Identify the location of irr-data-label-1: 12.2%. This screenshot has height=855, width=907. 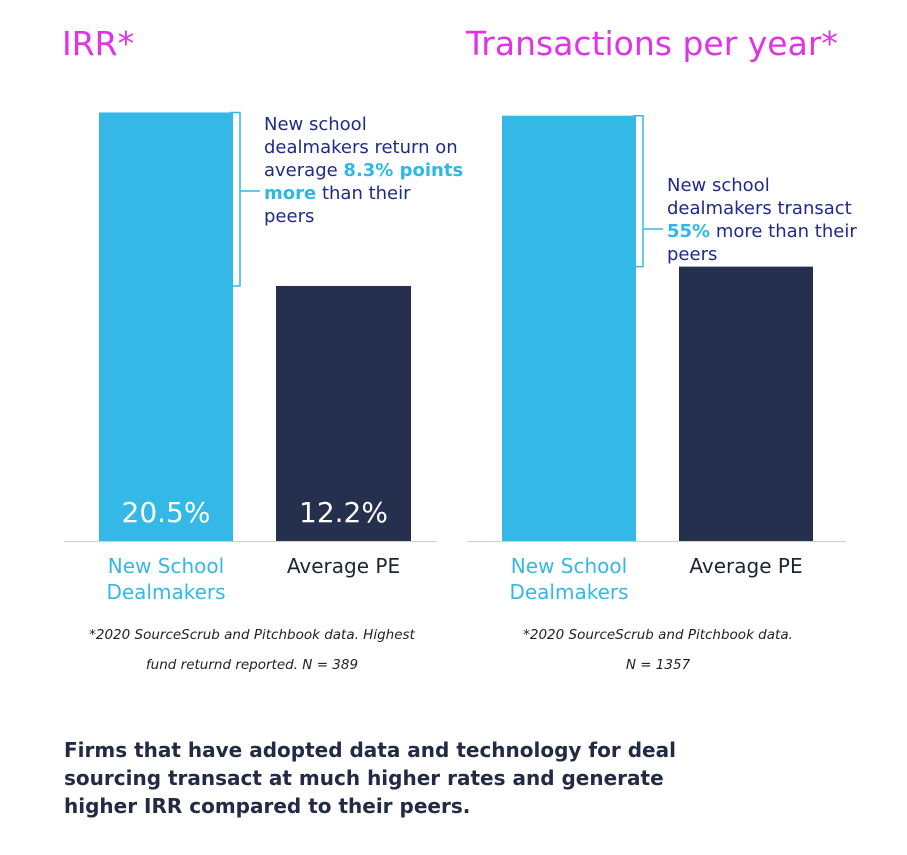
(343, 512).